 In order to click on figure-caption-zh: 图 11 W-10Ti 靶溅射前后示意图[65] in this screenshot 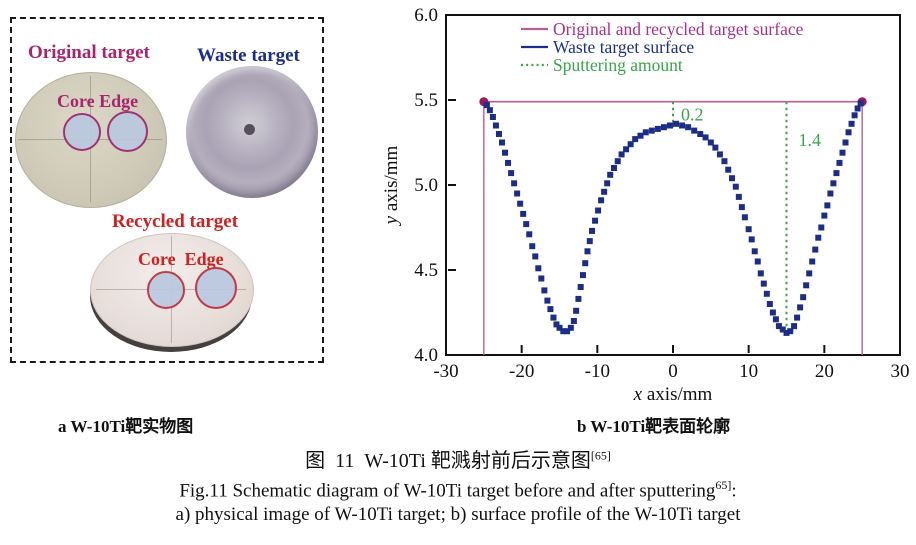, I will do `click(458, 458)`.